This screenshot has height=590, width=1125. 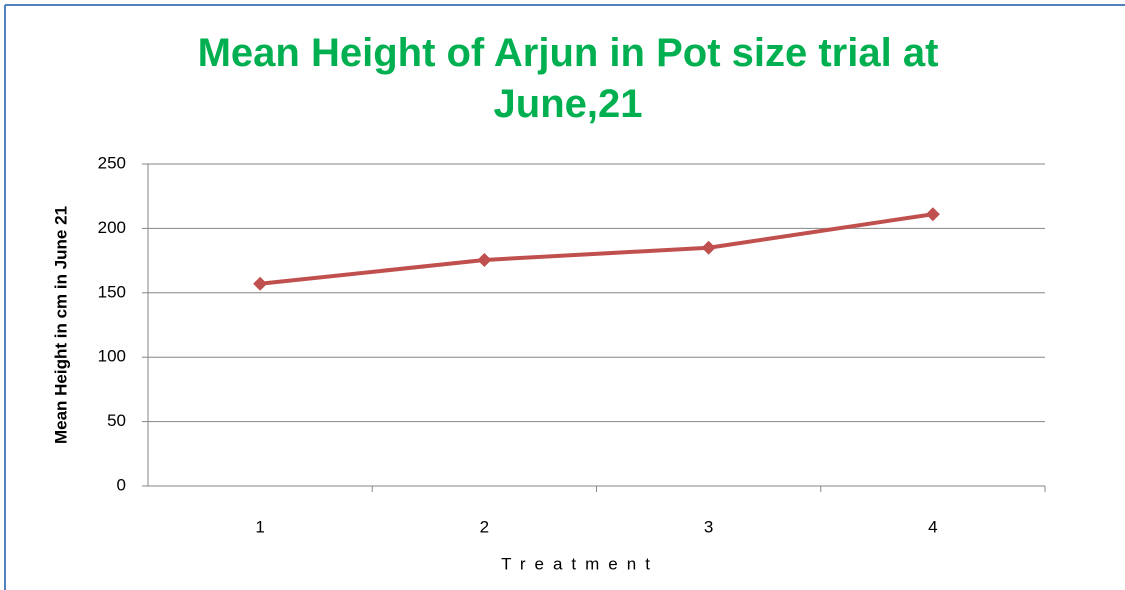 I want to click on x-axis-label: Treatment, so click(x=580, y=563).